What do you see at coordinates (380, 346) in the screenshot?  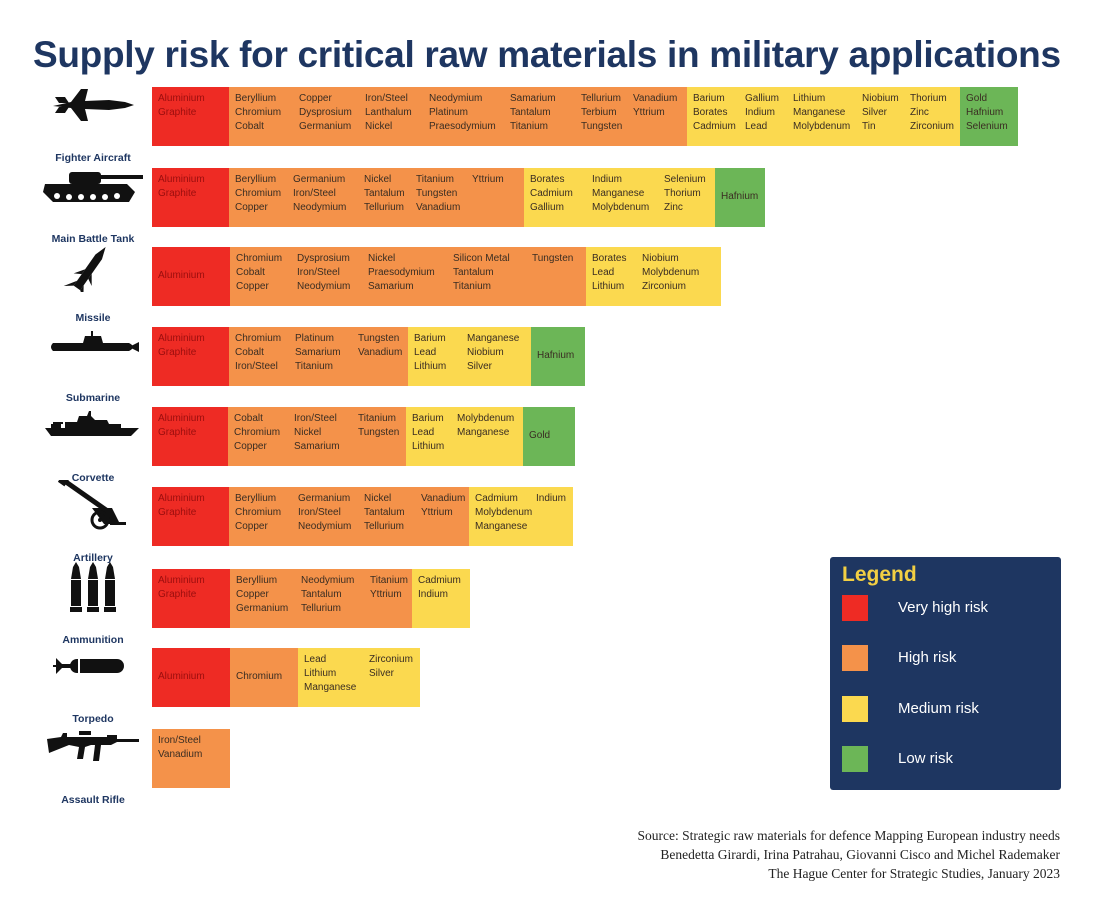 I see `material-column: Tungsten Vanadium` at bounding box center [380, 346].